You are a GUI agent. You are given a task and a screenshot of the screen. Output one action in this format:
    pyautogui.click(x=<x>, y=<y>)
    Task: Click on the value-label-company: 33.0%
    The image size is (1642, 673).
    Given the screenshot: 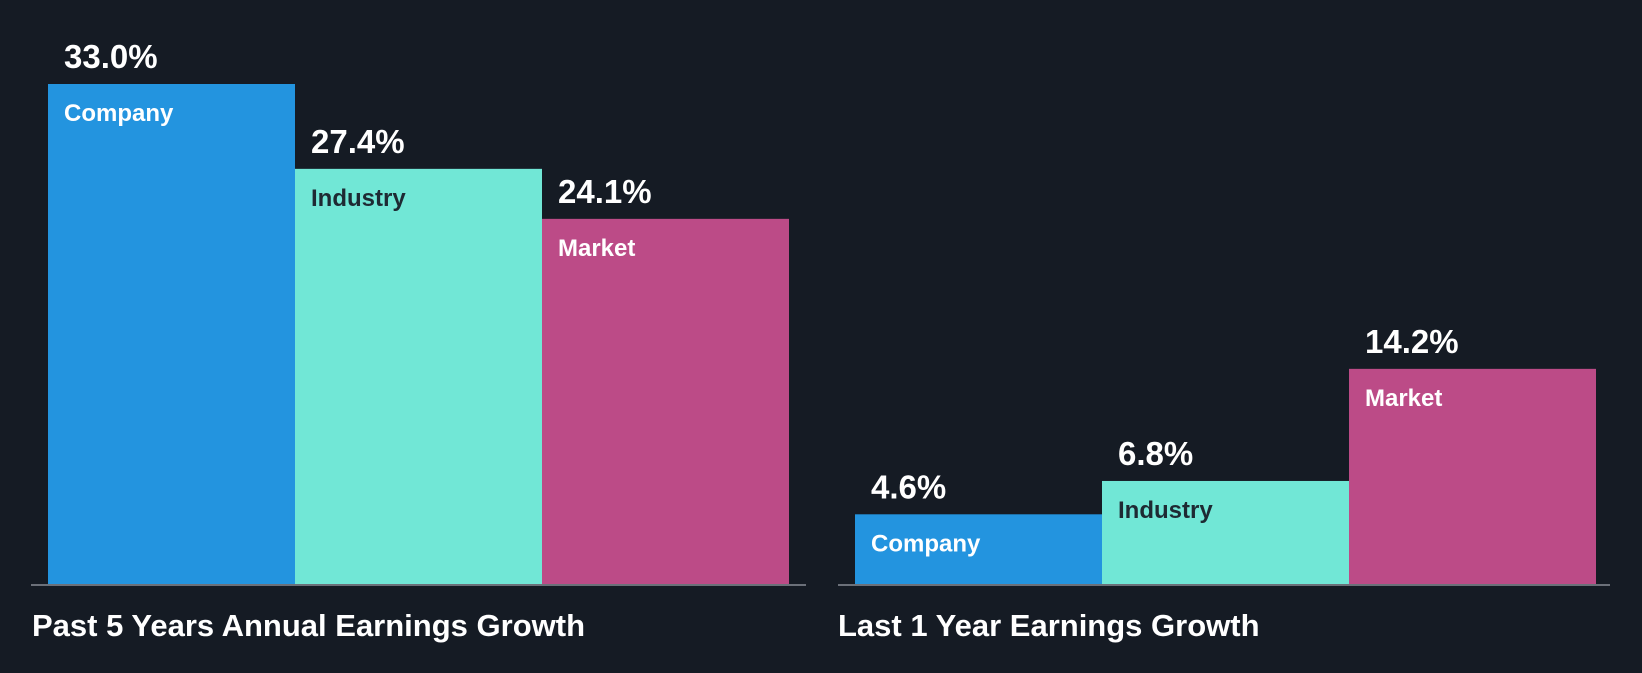 What is the action you would take?
    pyautogui.click(x=111, y=56)
    